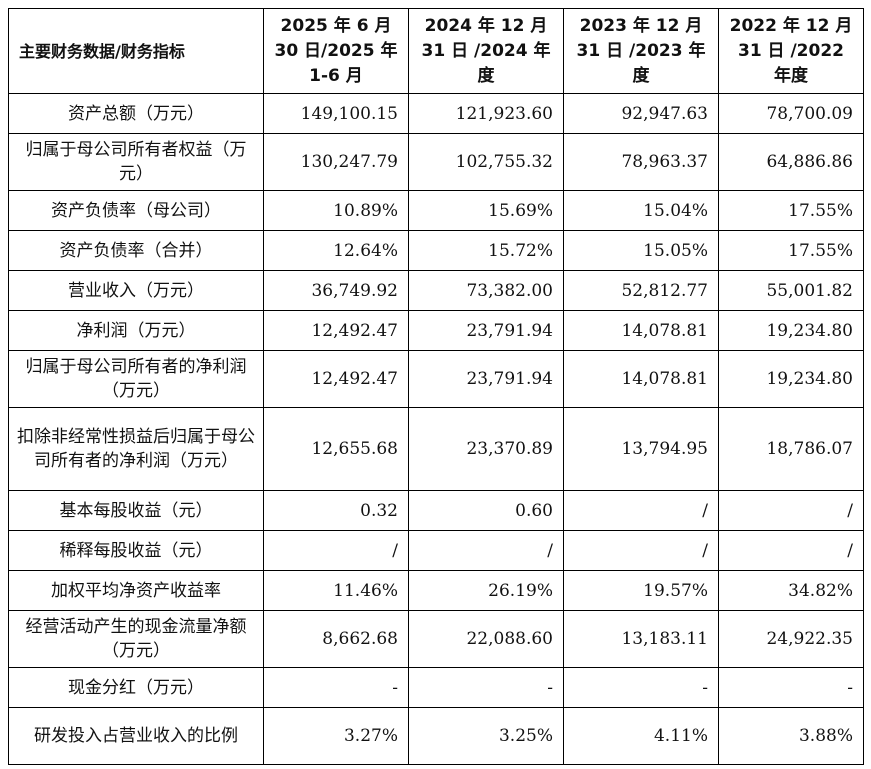 This screenshot has width=871, height=769. Describe the element at coordinates (136, 330) in the screenshot. I see `row-label: 净利润（万元）` at that location.